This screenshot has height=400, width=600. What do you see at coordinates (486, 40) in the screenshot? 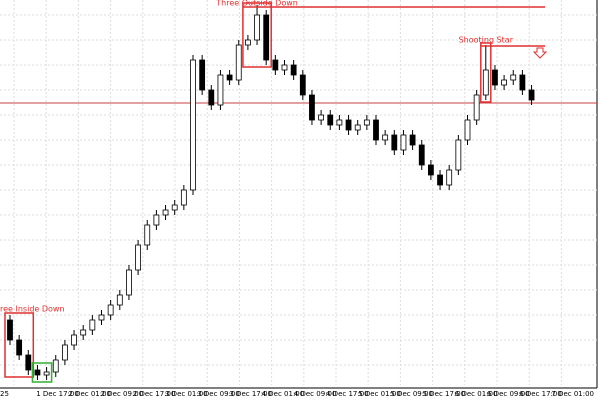
I see `pattern-label: Shooting Star` at bounding box center [486, 40].